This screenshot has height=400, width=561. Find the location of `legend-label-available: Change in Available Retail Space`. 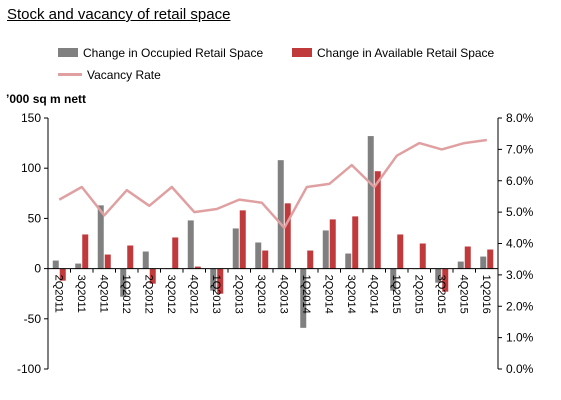

legend-label-available: Change in Available Retail Space is located at coordinates (406, 52).